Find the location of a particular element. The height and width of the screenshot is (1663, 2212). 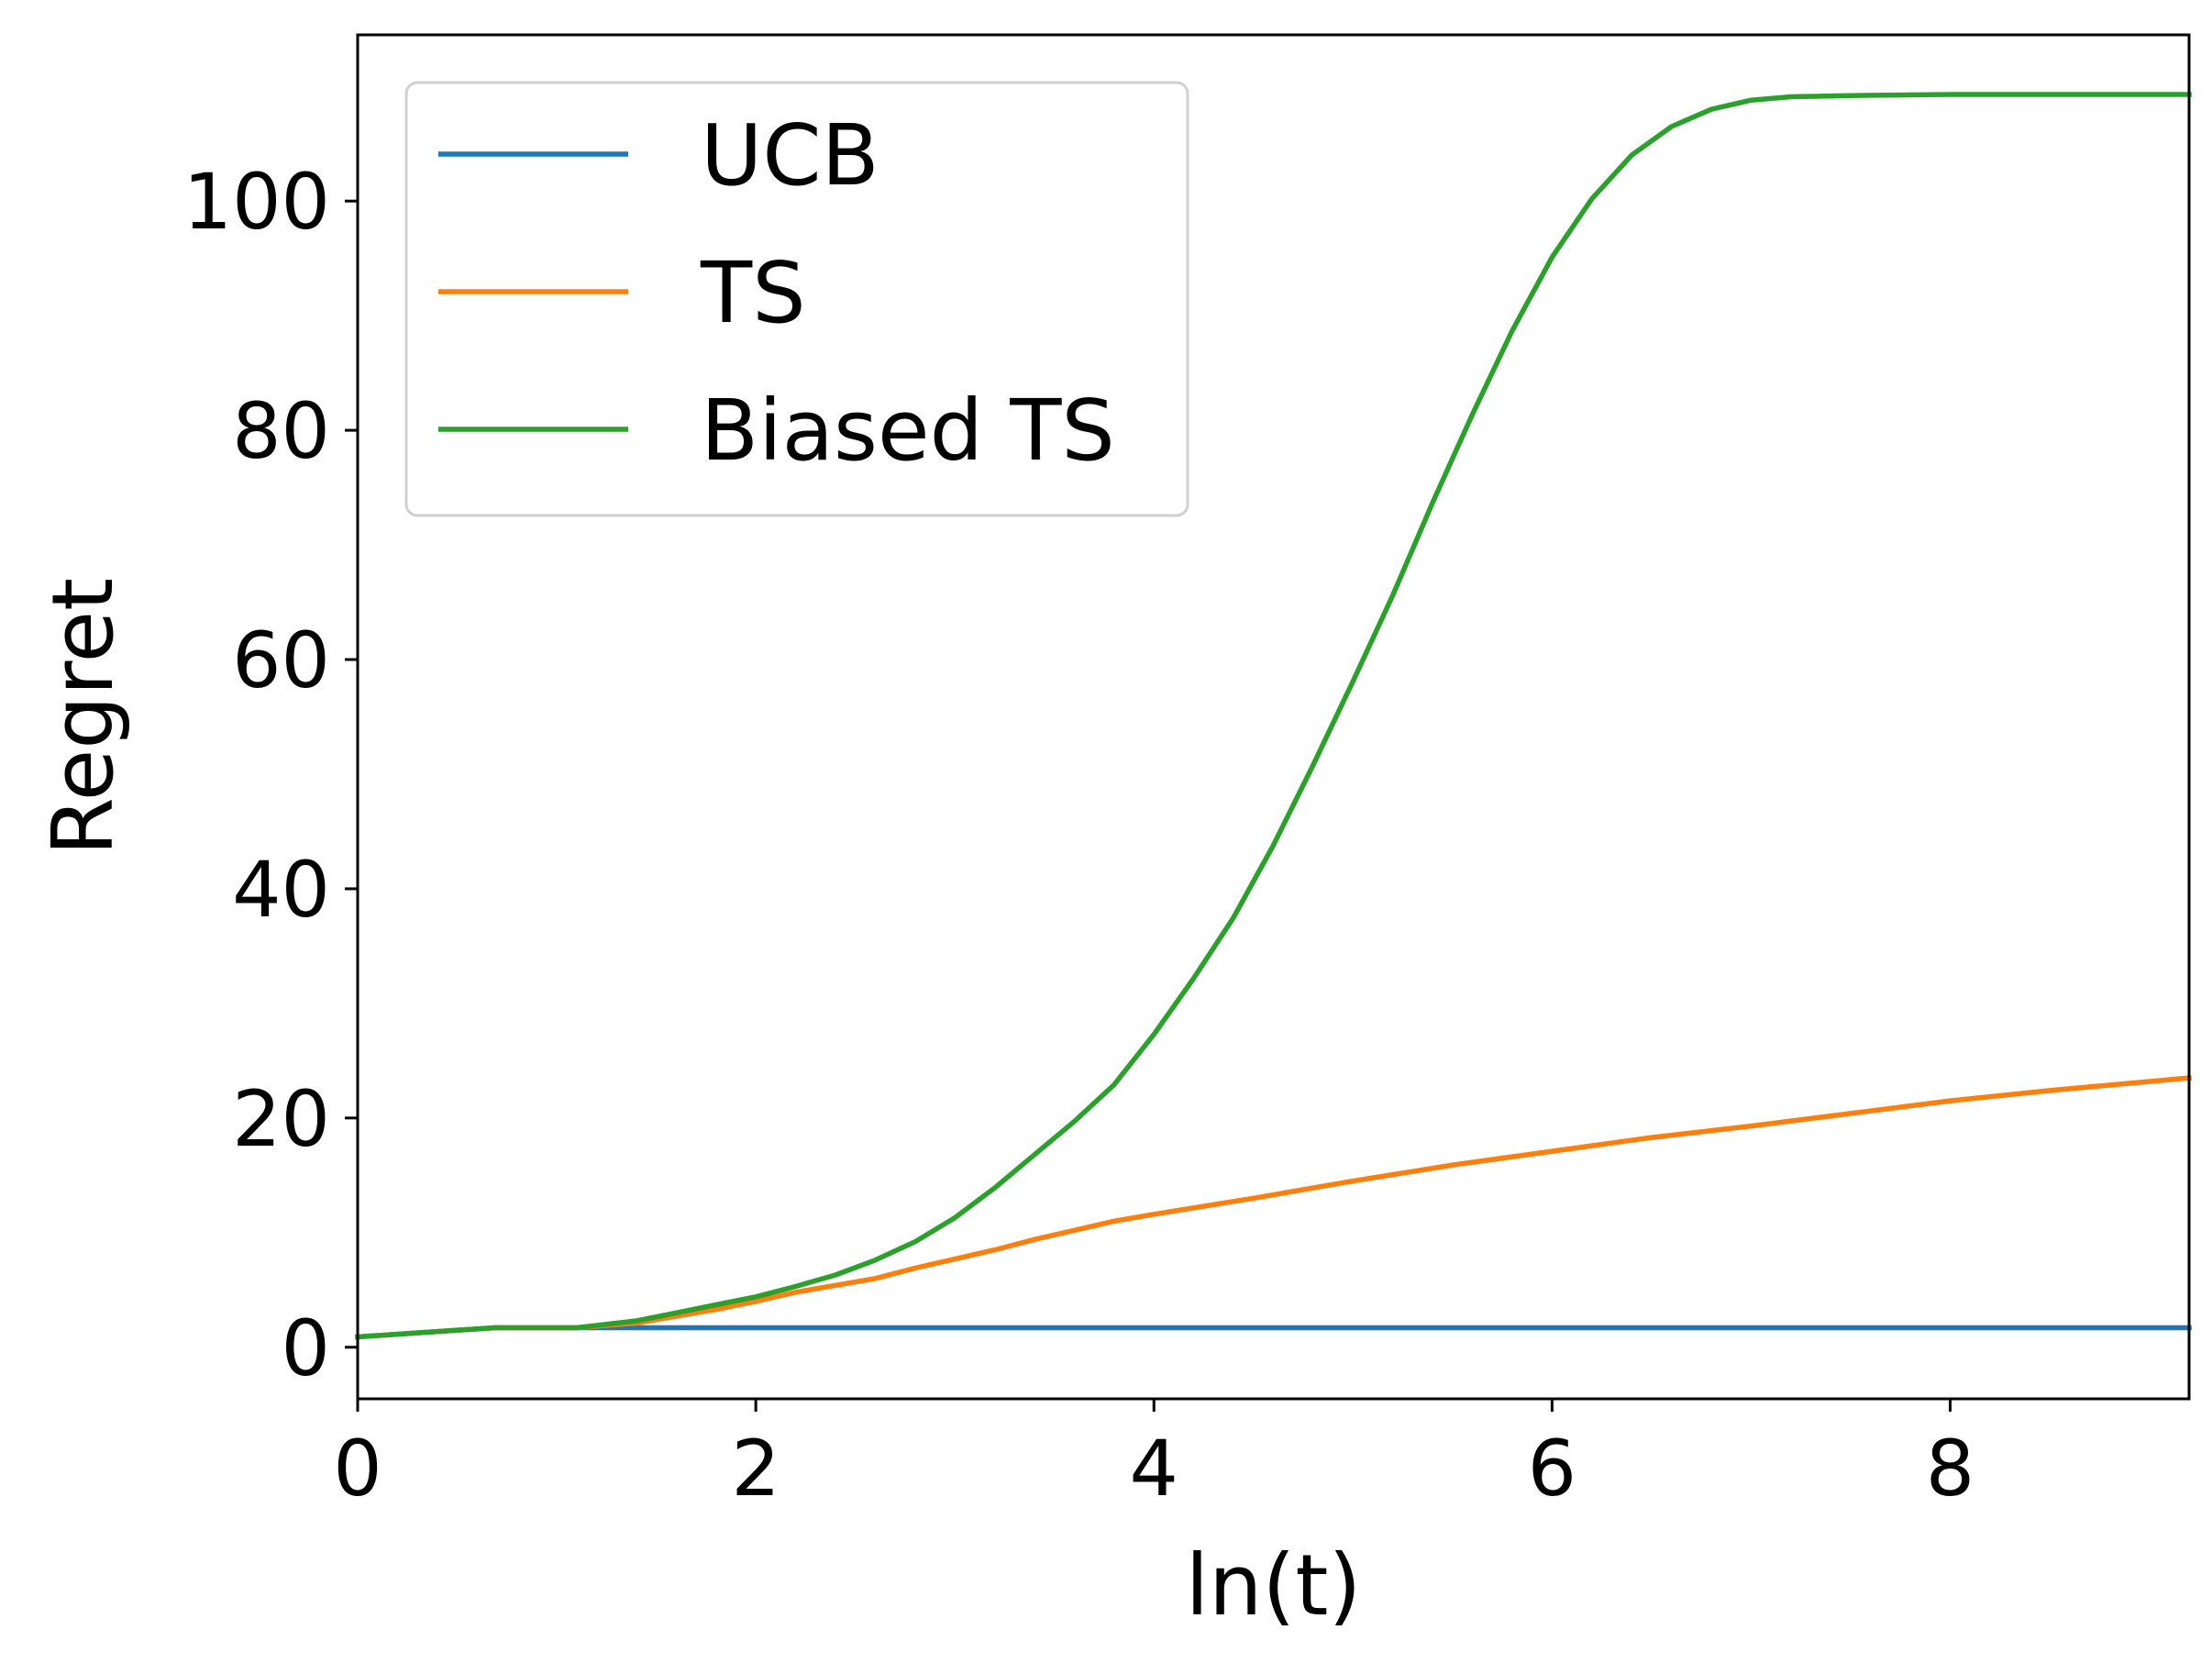

y-tick-label: 40 is located at coordinates (281, 890).